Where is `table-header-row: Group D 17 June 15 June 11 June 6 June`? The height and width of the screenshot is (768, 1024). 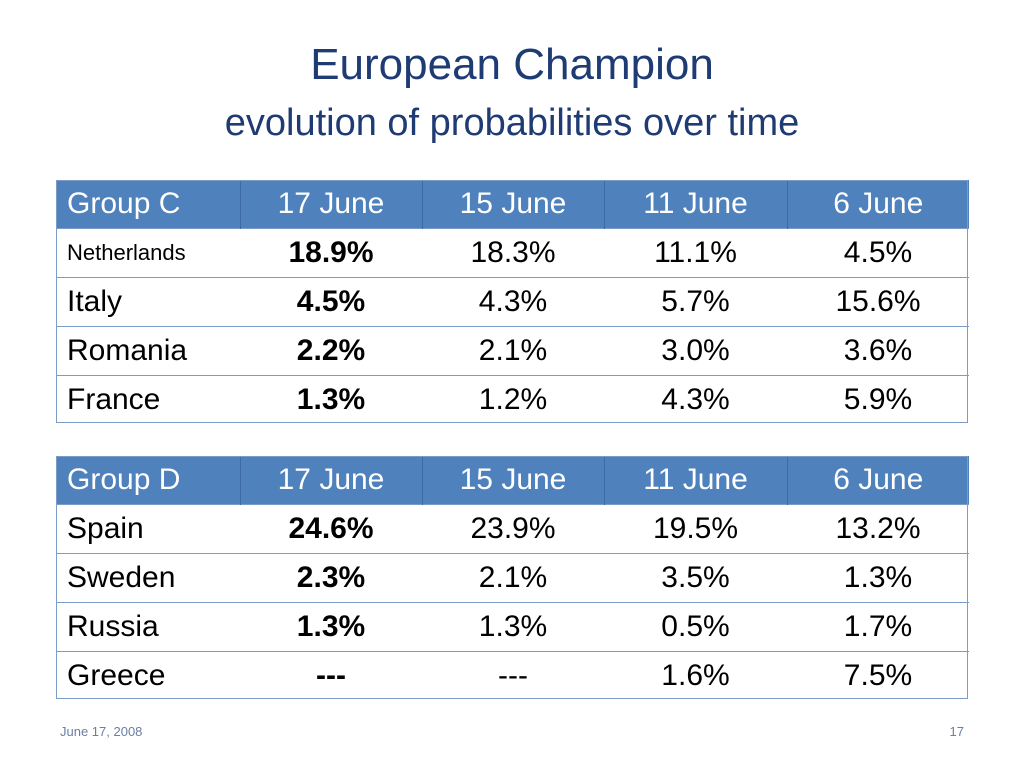 table-header-row: Group D 17 June 15 June 11 June 6 June is located at coordinates (513, 480).